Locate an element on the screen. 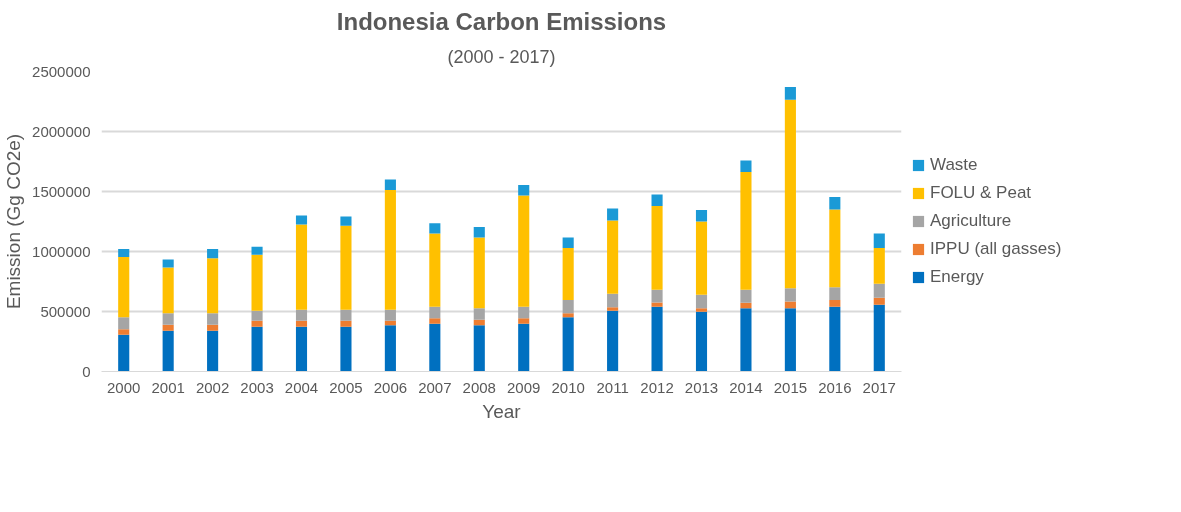  chart-title: Indonesia Carbon Emissions is located at coordinates (501, 21).